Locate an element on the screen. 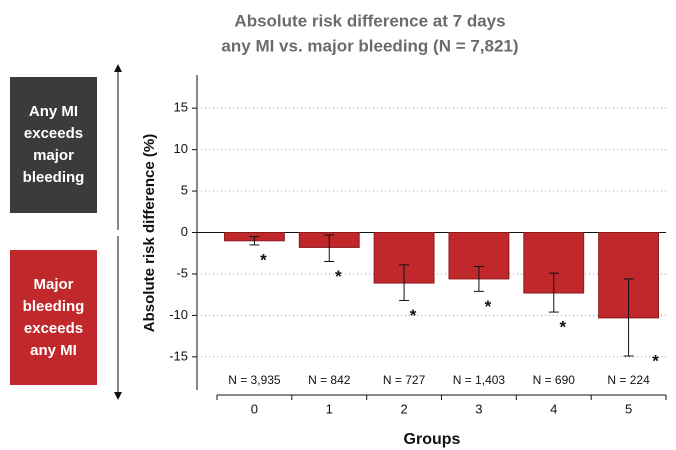  x-tick-label: 3 is located at coordinates (478, 408).